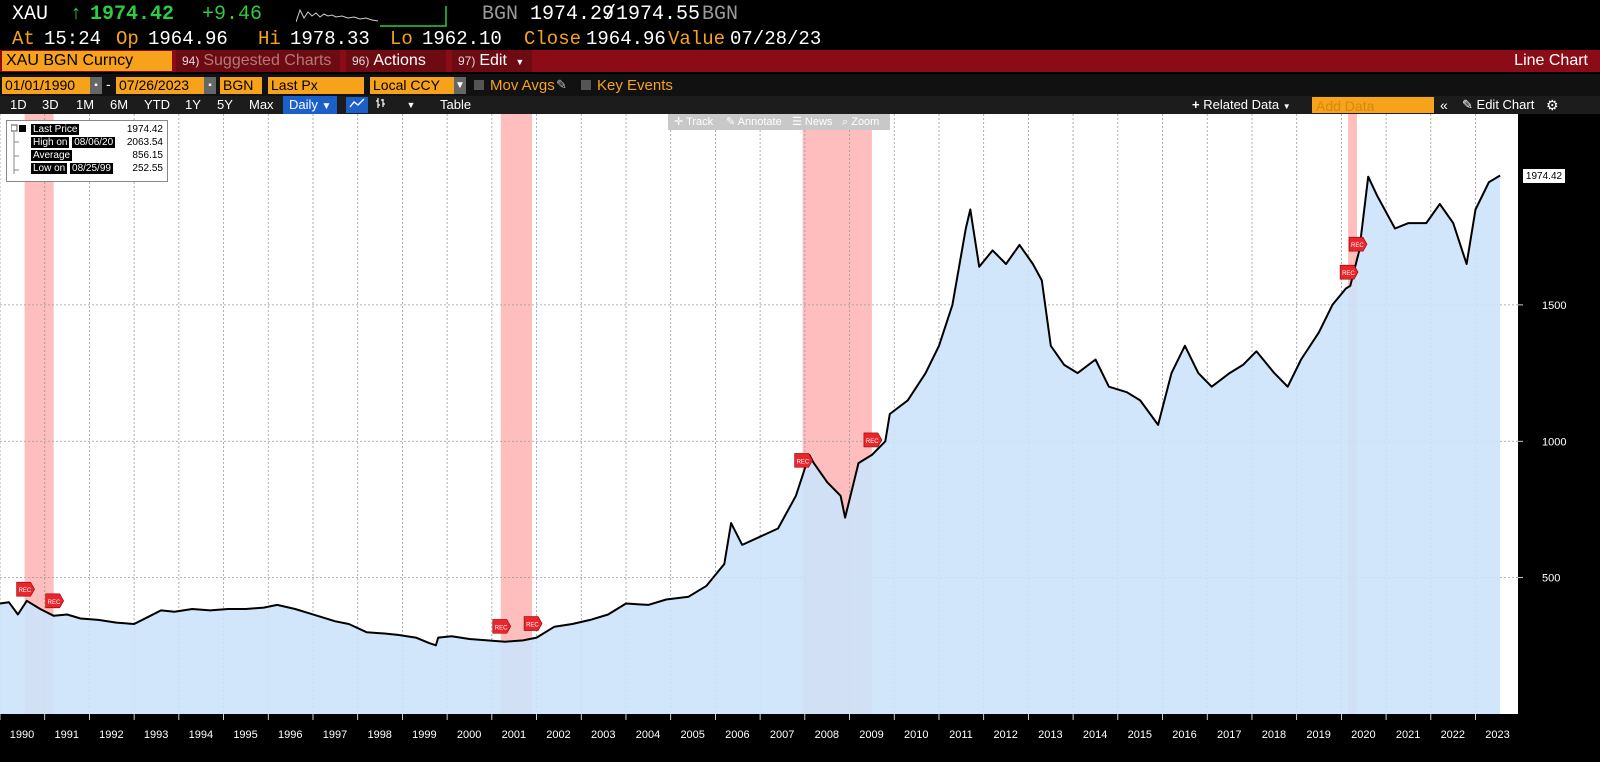  I want to click on x-tick-label: 1992, so click(111, 735).